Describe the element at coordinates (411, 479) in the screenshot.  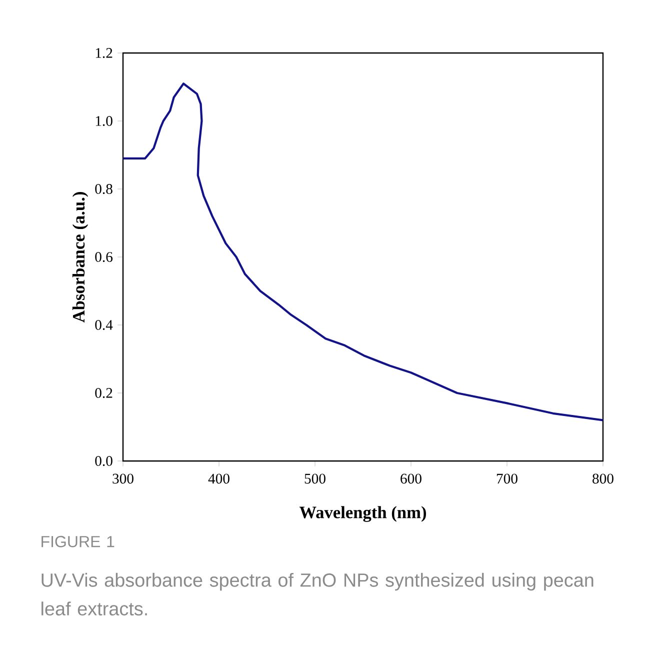
I see `x-tick-label: 600` at that location.